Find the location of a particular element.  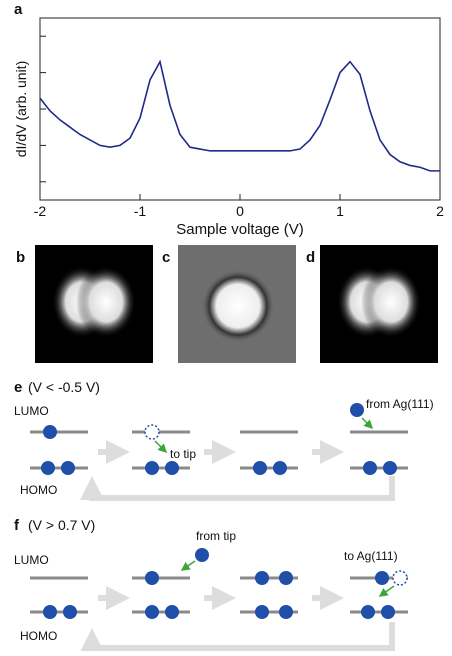

note: to Ag(111) is located at coordinates (371, 556).